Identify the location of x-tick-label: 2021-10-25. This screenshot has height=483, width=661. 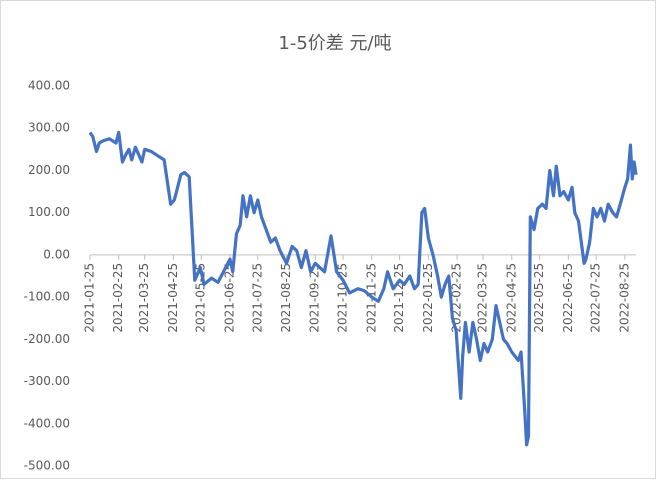
(343, 298).